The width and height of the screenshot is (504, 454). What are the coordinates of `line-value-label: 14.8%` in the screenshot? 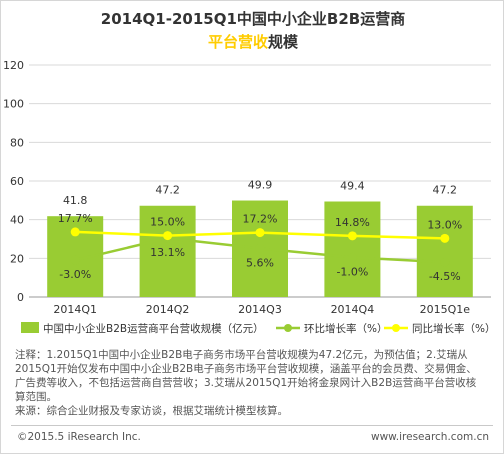 It's located at (352, 222).